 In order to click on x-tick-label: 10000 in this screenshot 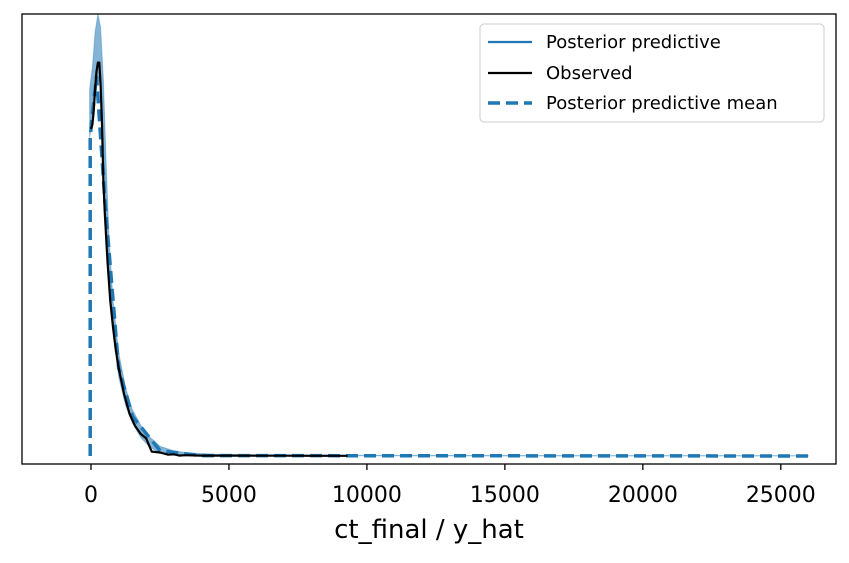, I will do `click(367, 495)`.